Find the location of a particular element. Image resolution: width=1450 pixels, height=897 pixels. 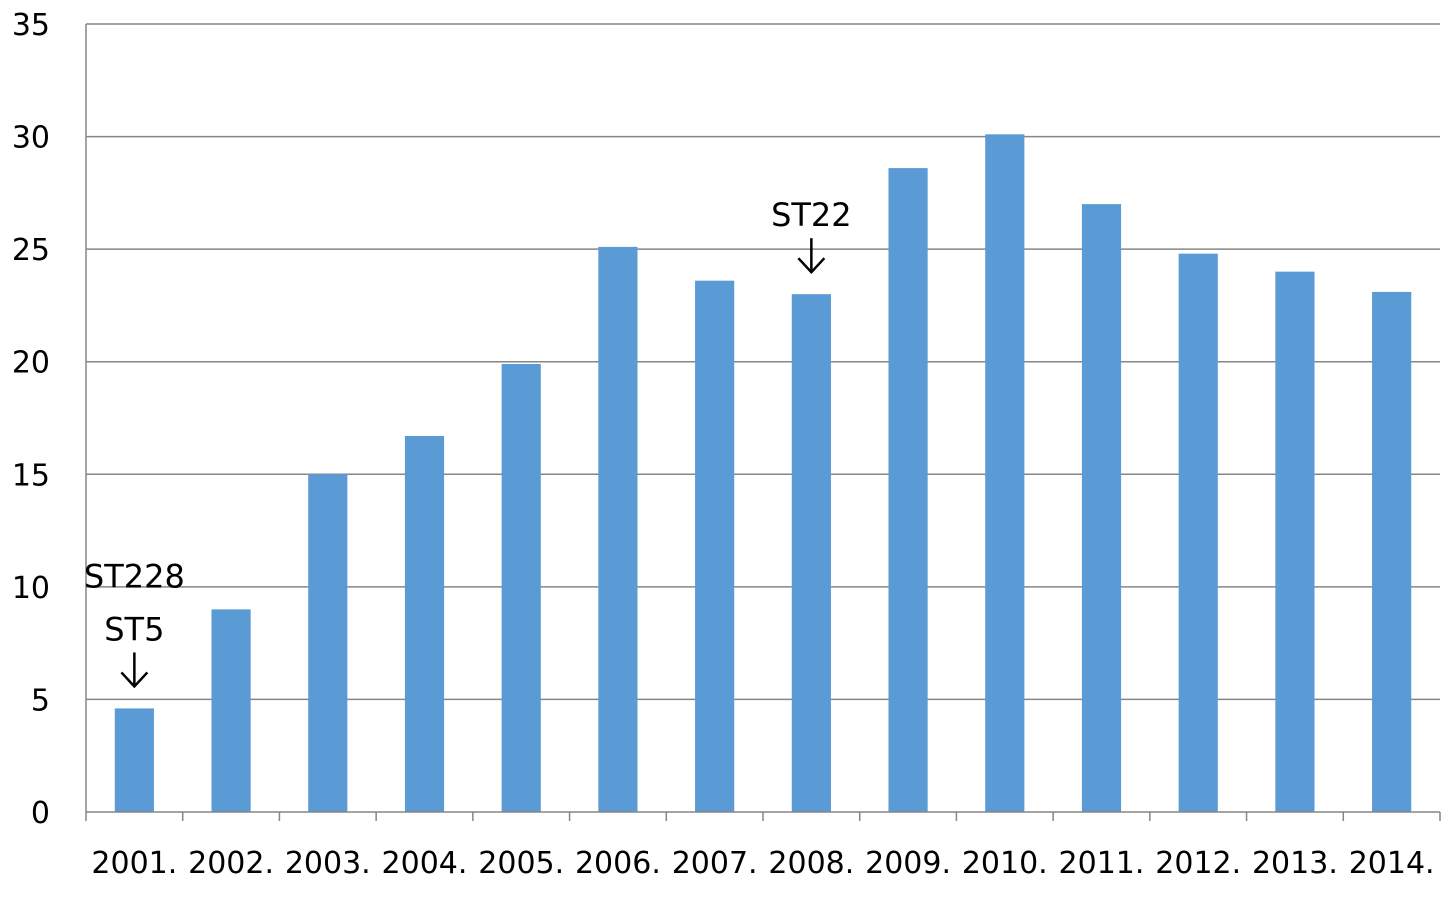

x-tick-label: 2009. is located at coordinates (908, 863).